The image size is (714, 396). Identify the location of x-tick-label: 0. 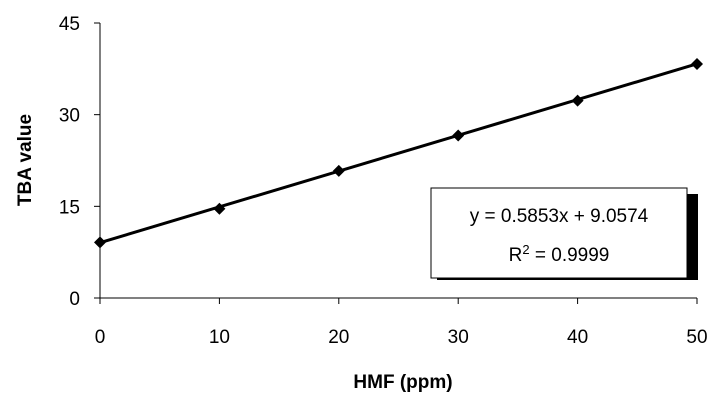
(100, 337).